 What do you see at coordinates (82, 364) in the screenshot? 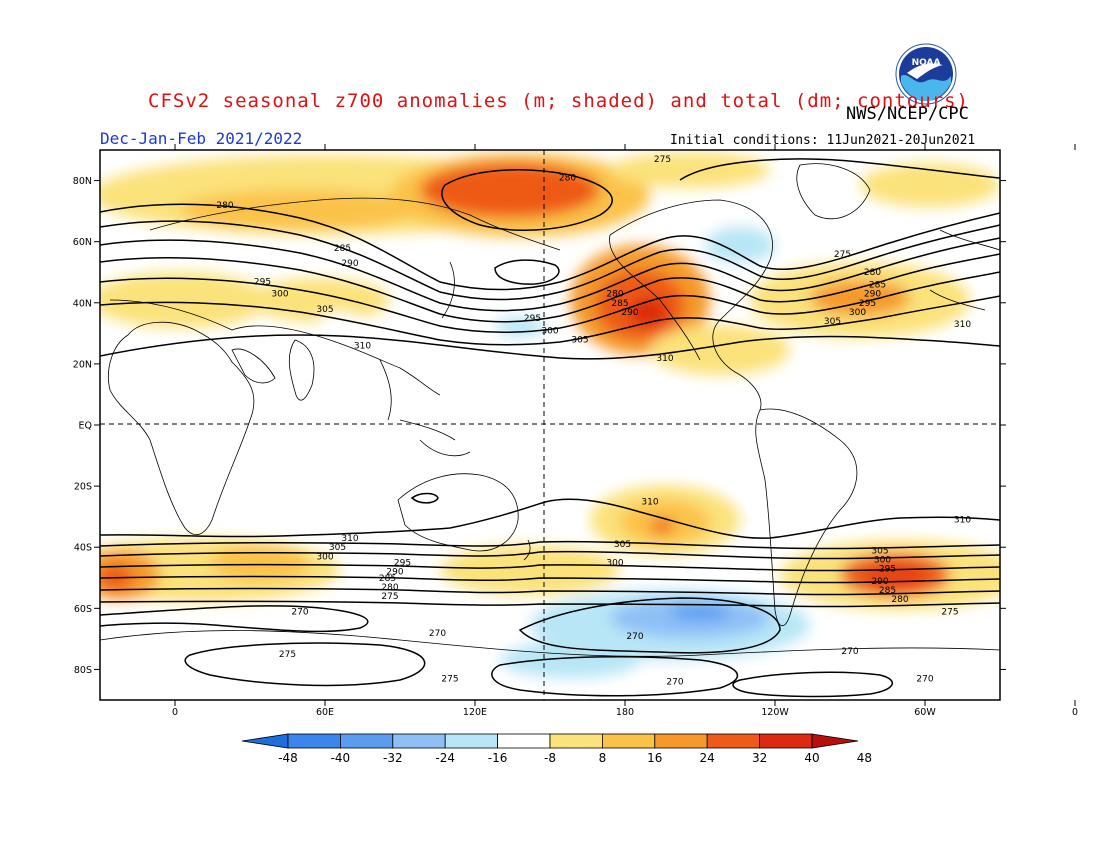
I see `lat-tick-label: 20N` at bounding box center [82, 364].